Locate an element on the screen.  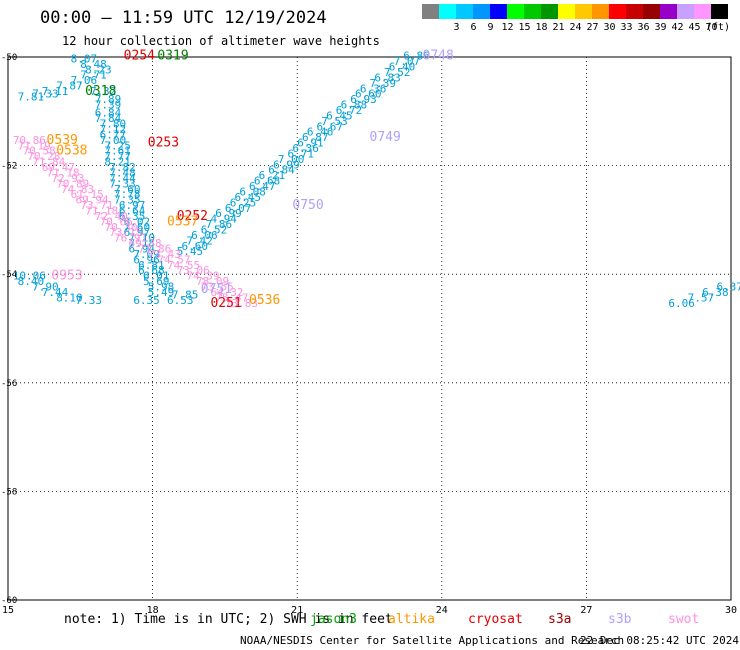
wave-height-value: 8.48 is located at coordinates (93, 64).